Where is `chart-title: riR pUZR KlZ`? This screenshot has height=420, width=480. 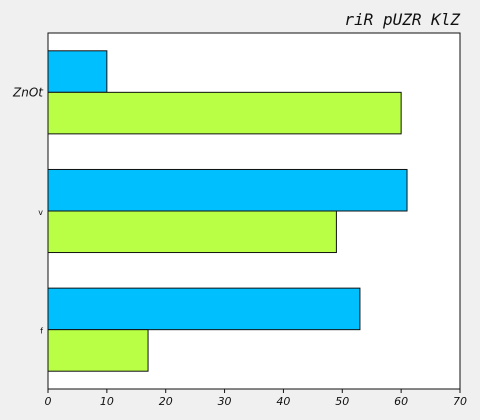
chart-title: riR pUZR KlZ is located at coordinates (402, 19).